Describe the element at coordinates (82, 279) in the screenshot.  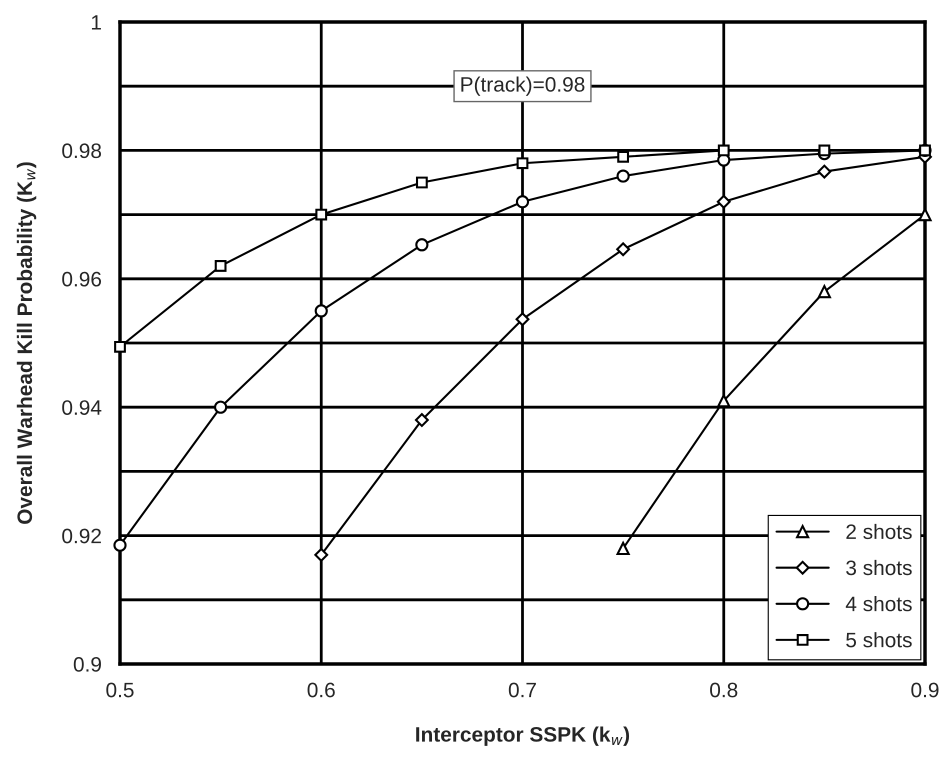
I see `y-tick-label: 0.96` at that location.